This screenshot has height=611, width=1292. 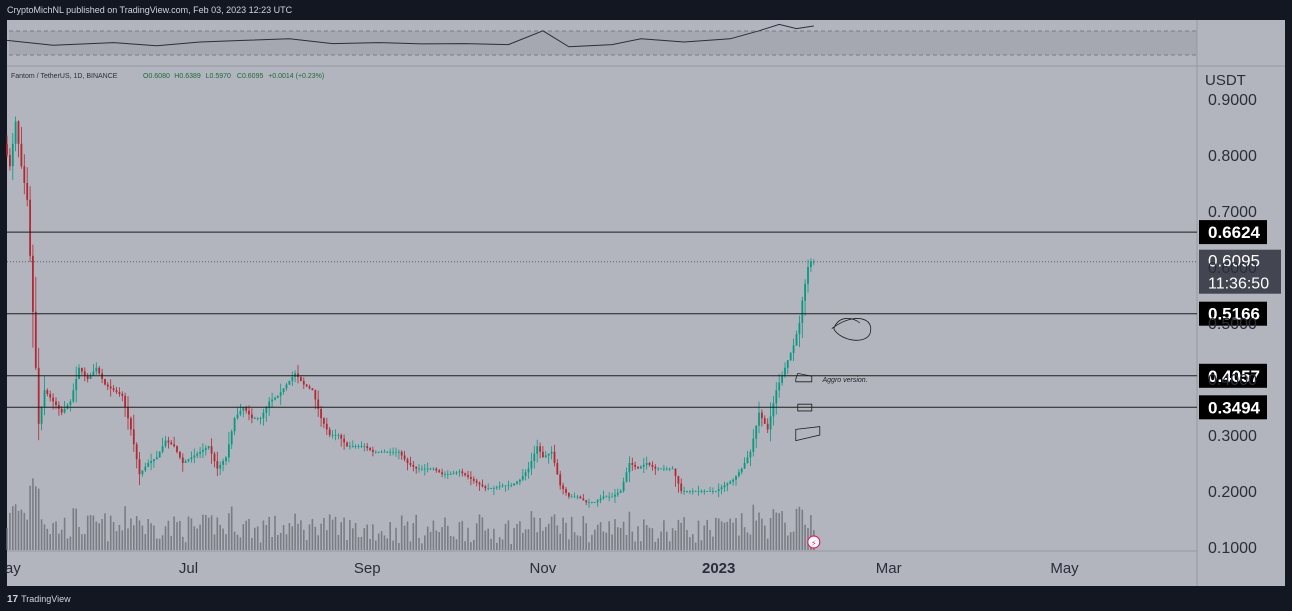 What do you see at coordinates (13, 599) in the screenshot?
I see `tradingview-logo-icon: 17` at bounding box center [13, 599].